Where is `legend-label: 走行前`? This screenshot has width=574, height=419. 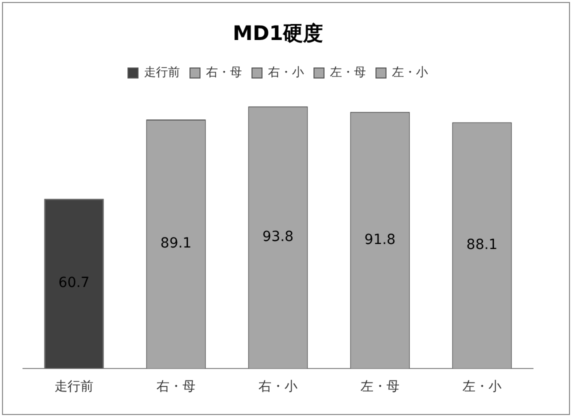
legend-label: 走行前 is located at coordinates (162, 72).